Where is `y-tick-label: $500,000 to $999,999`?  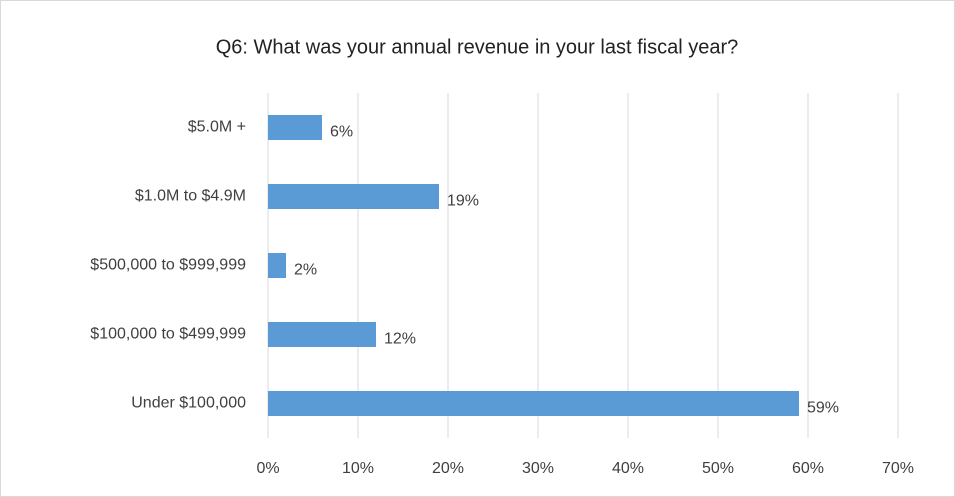
y-tick-label: $500,000 to $999,999 is located at coordinates (168, 265).